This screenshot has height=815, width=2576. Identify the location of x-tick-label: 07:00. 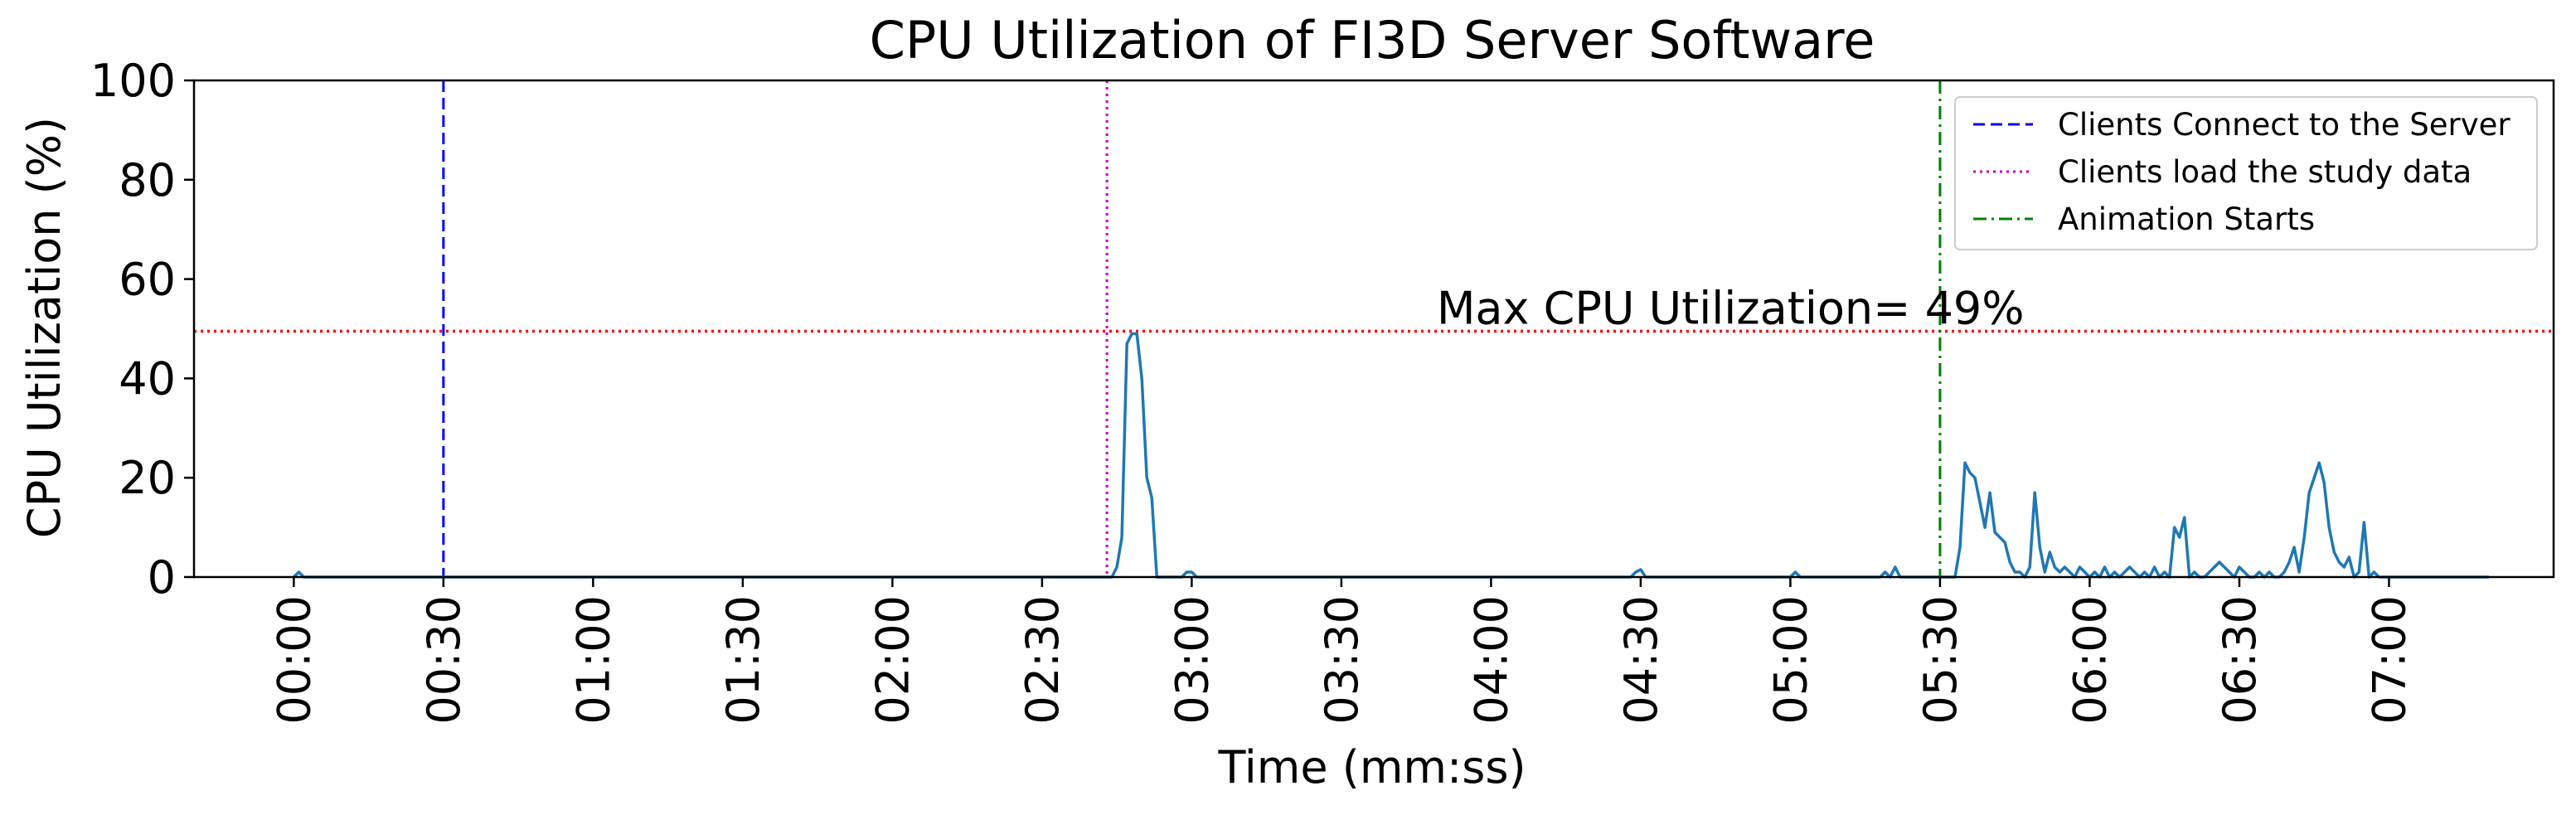
(2389, 660).